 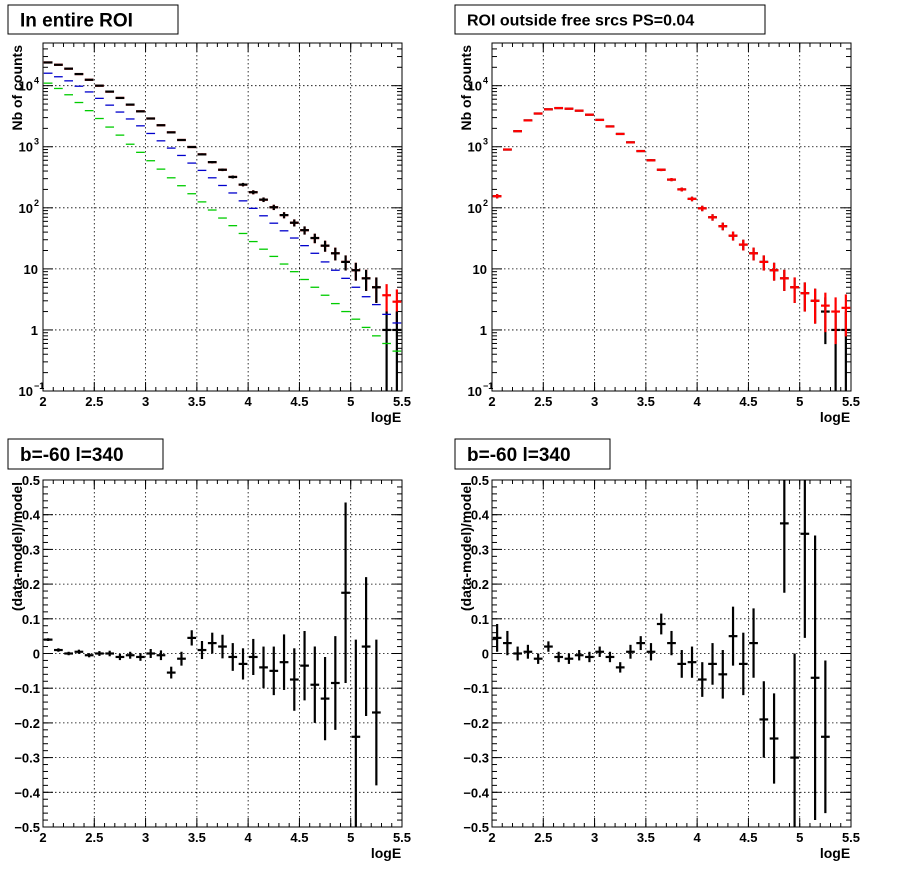 What do you see at coordinates (485, 142) in the screenshot?
I see `y-tick-exponent: 3` at bounding box center [485, 142].